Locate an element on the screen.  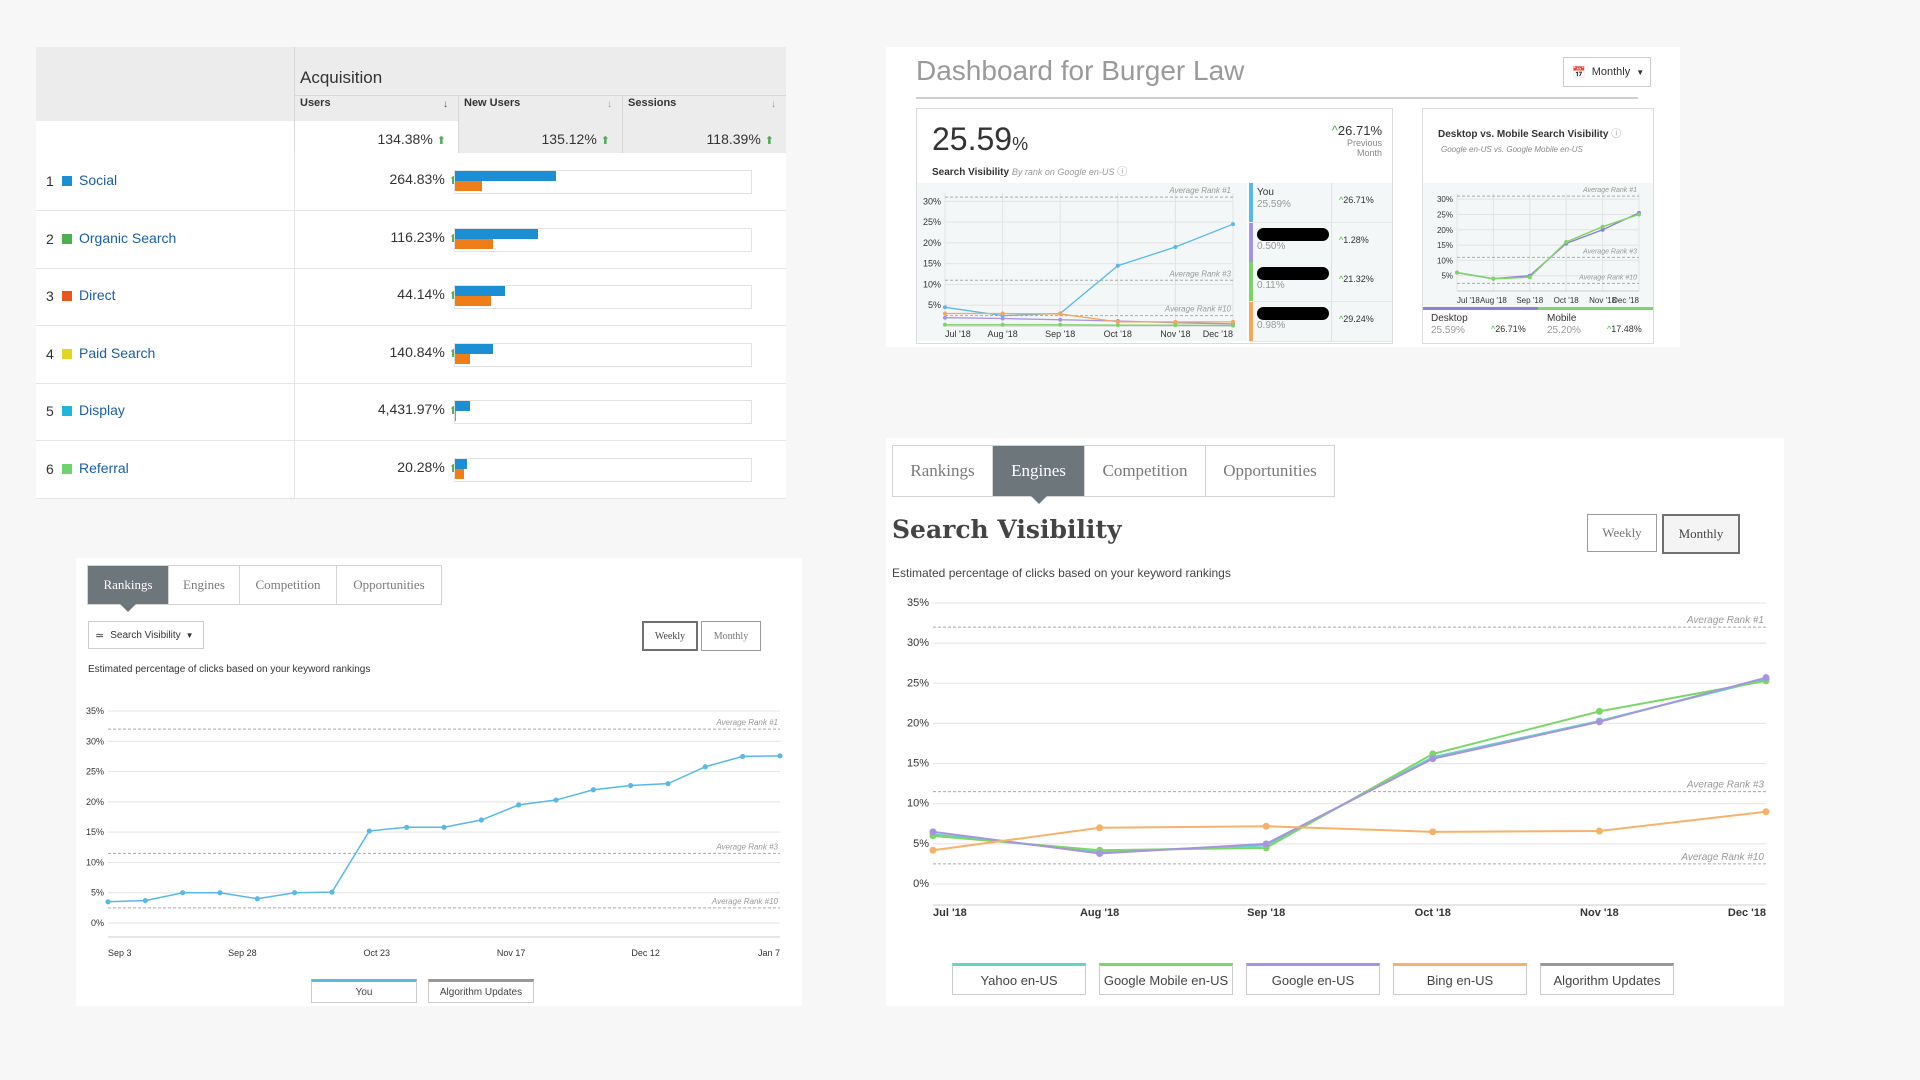
info-icon: ⓘ is located at coordinates (1616, 134).